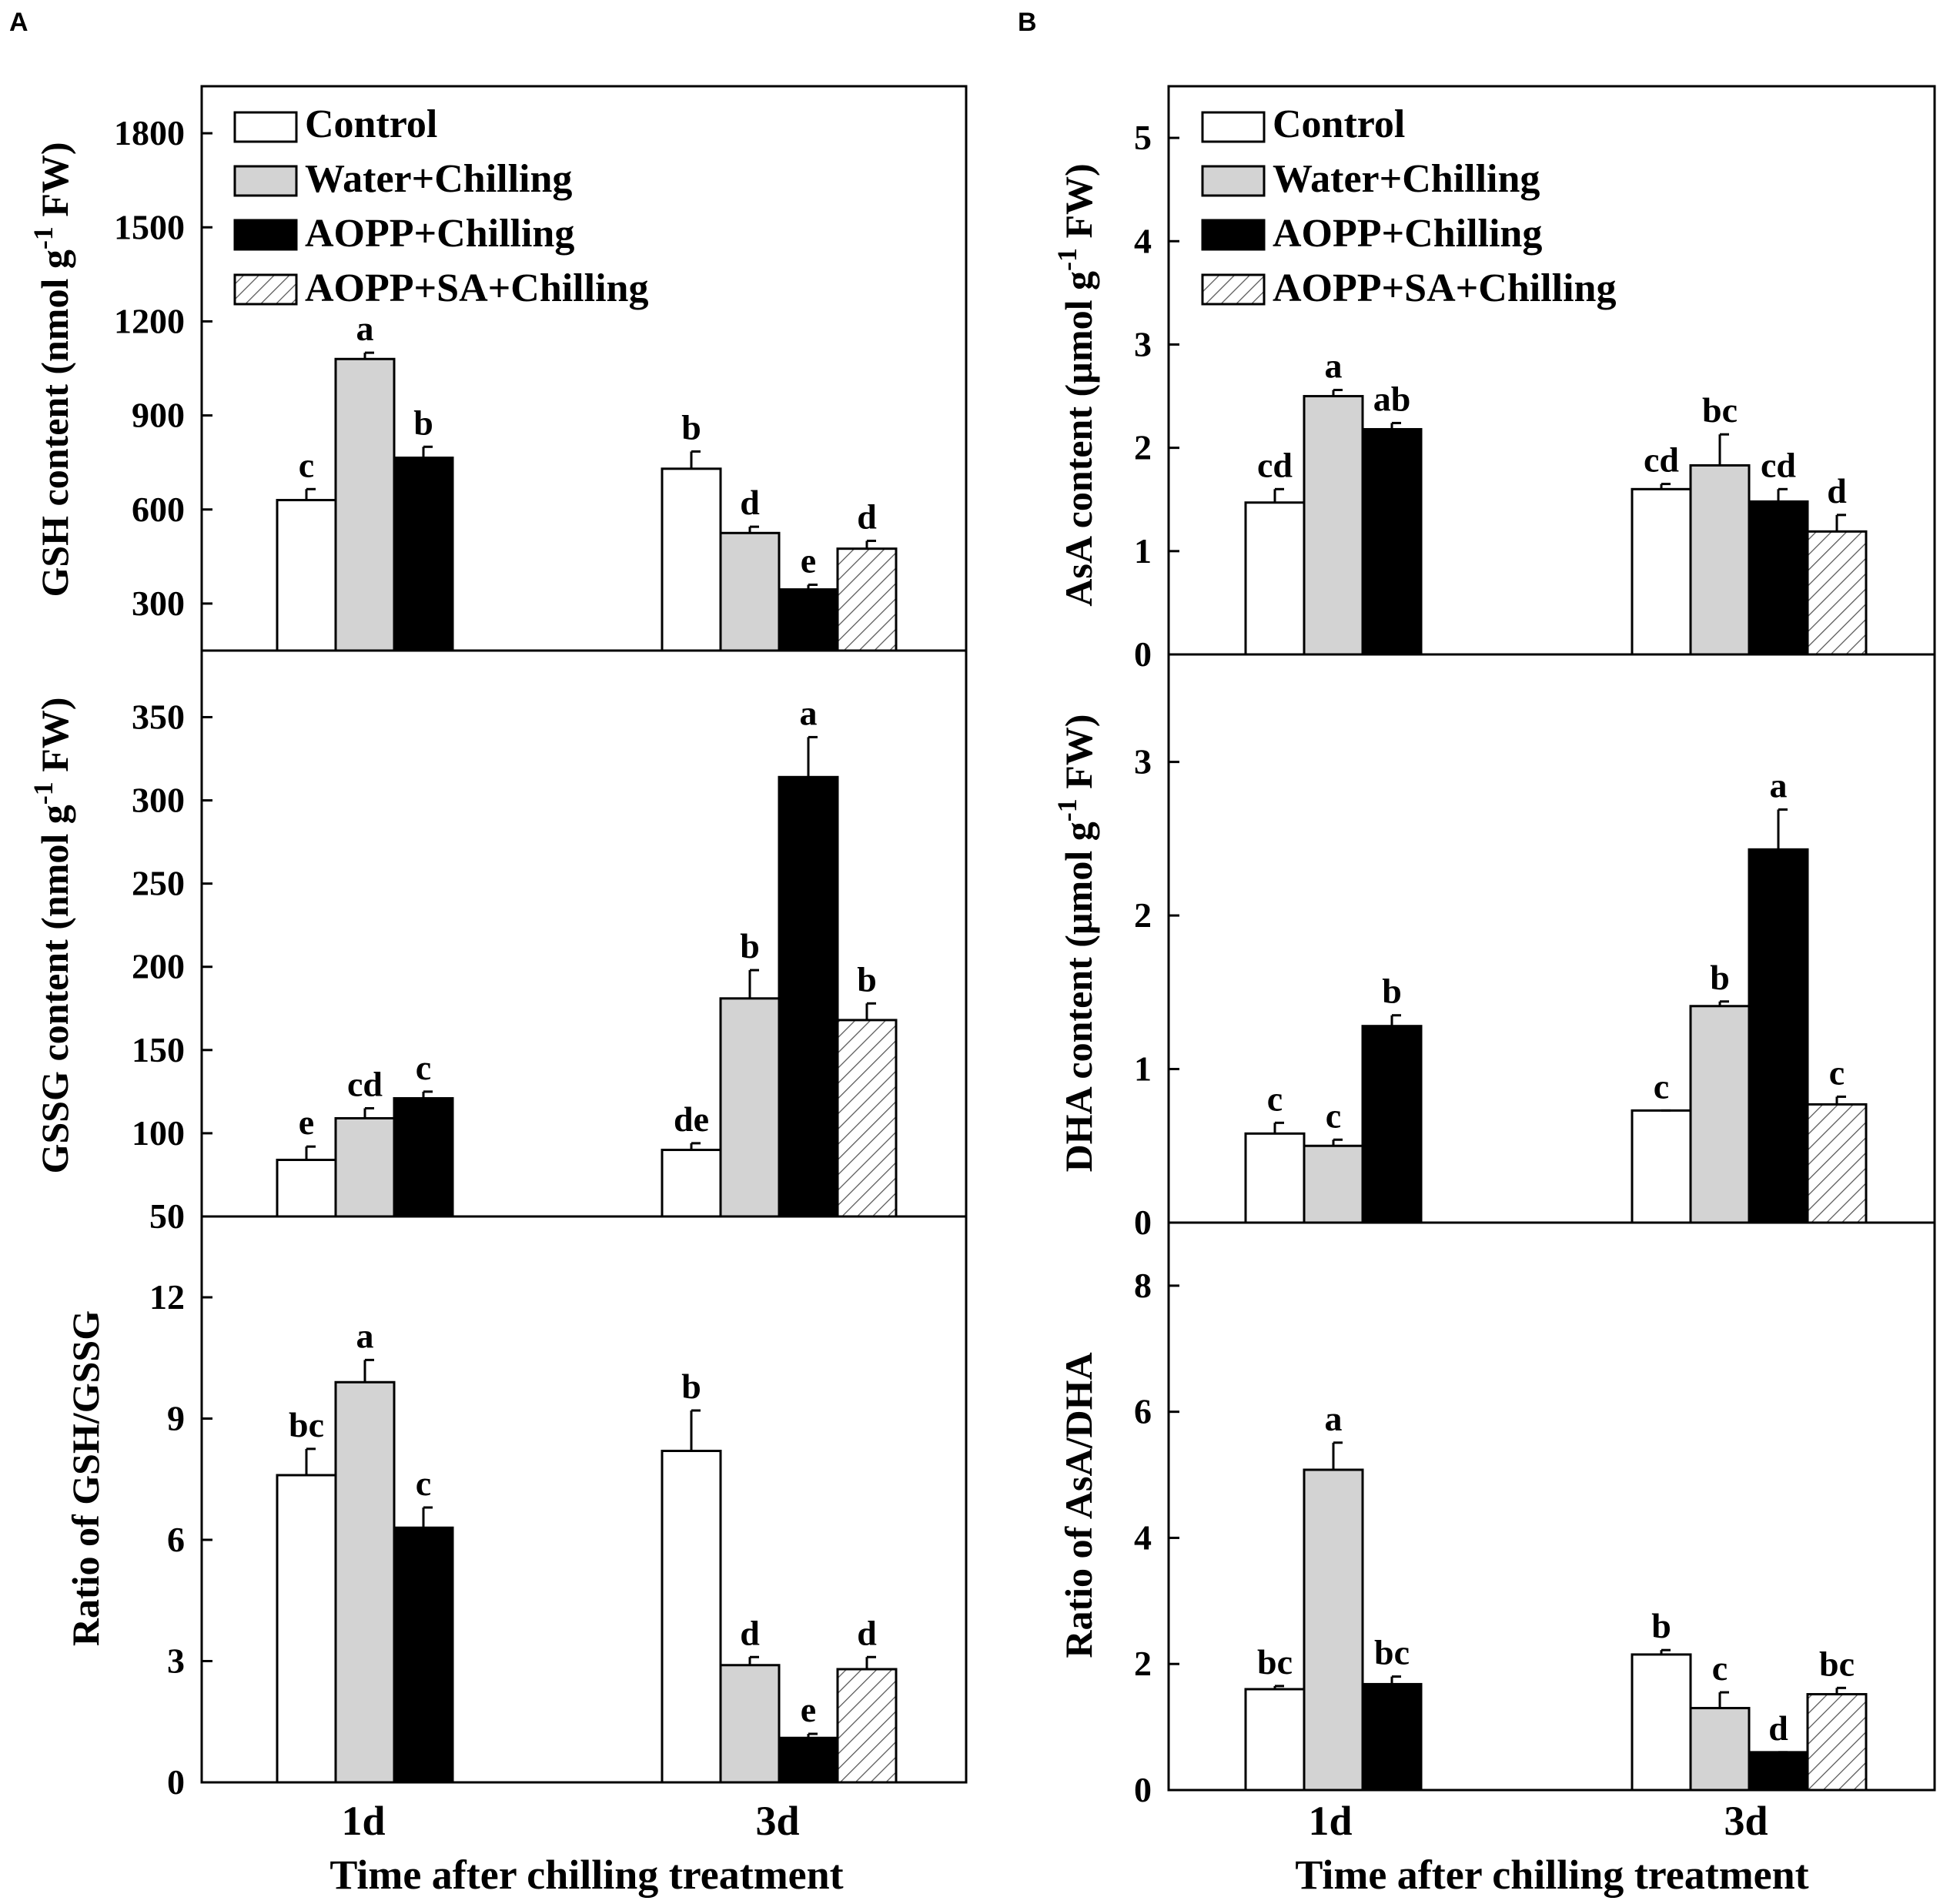 The image size is (1950, 1904). I want to click on y-tick-label: 1500, so click(149, 226).